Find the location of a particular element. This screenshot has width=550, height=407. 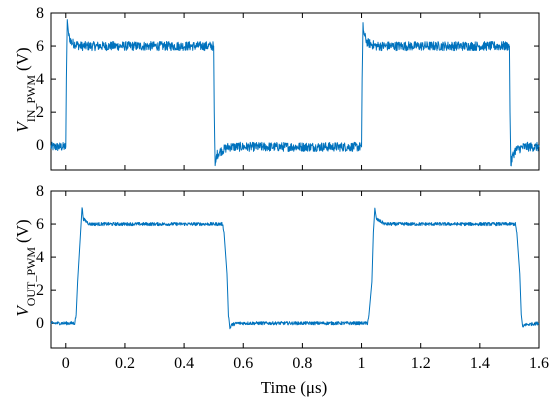

output-pwm-x-tick-label: 1 is located at coordinates (362, 363).